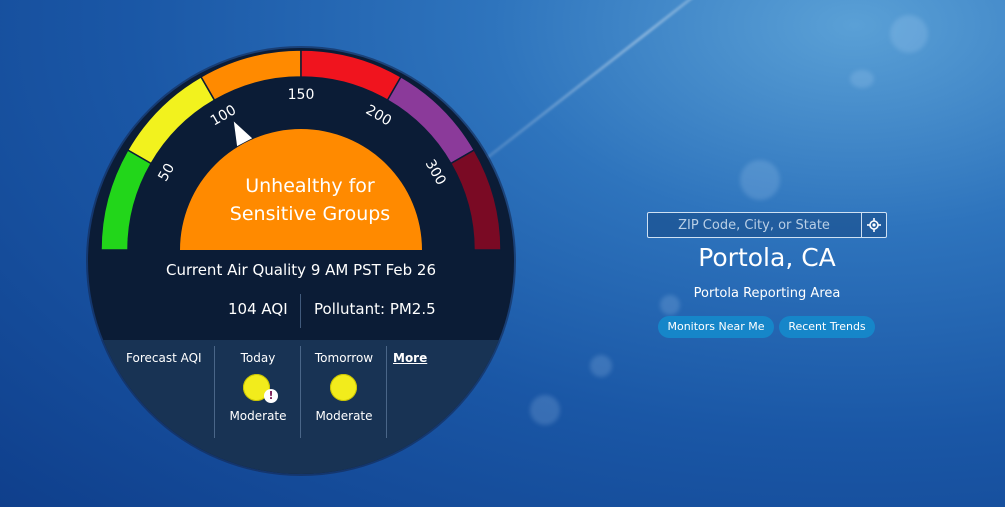 This screenshot has width=1005, height=507. What do you see at coordinates (271, 396) in the screenshot?
I see `alert-icon: !` at bounding box center [271, 396].